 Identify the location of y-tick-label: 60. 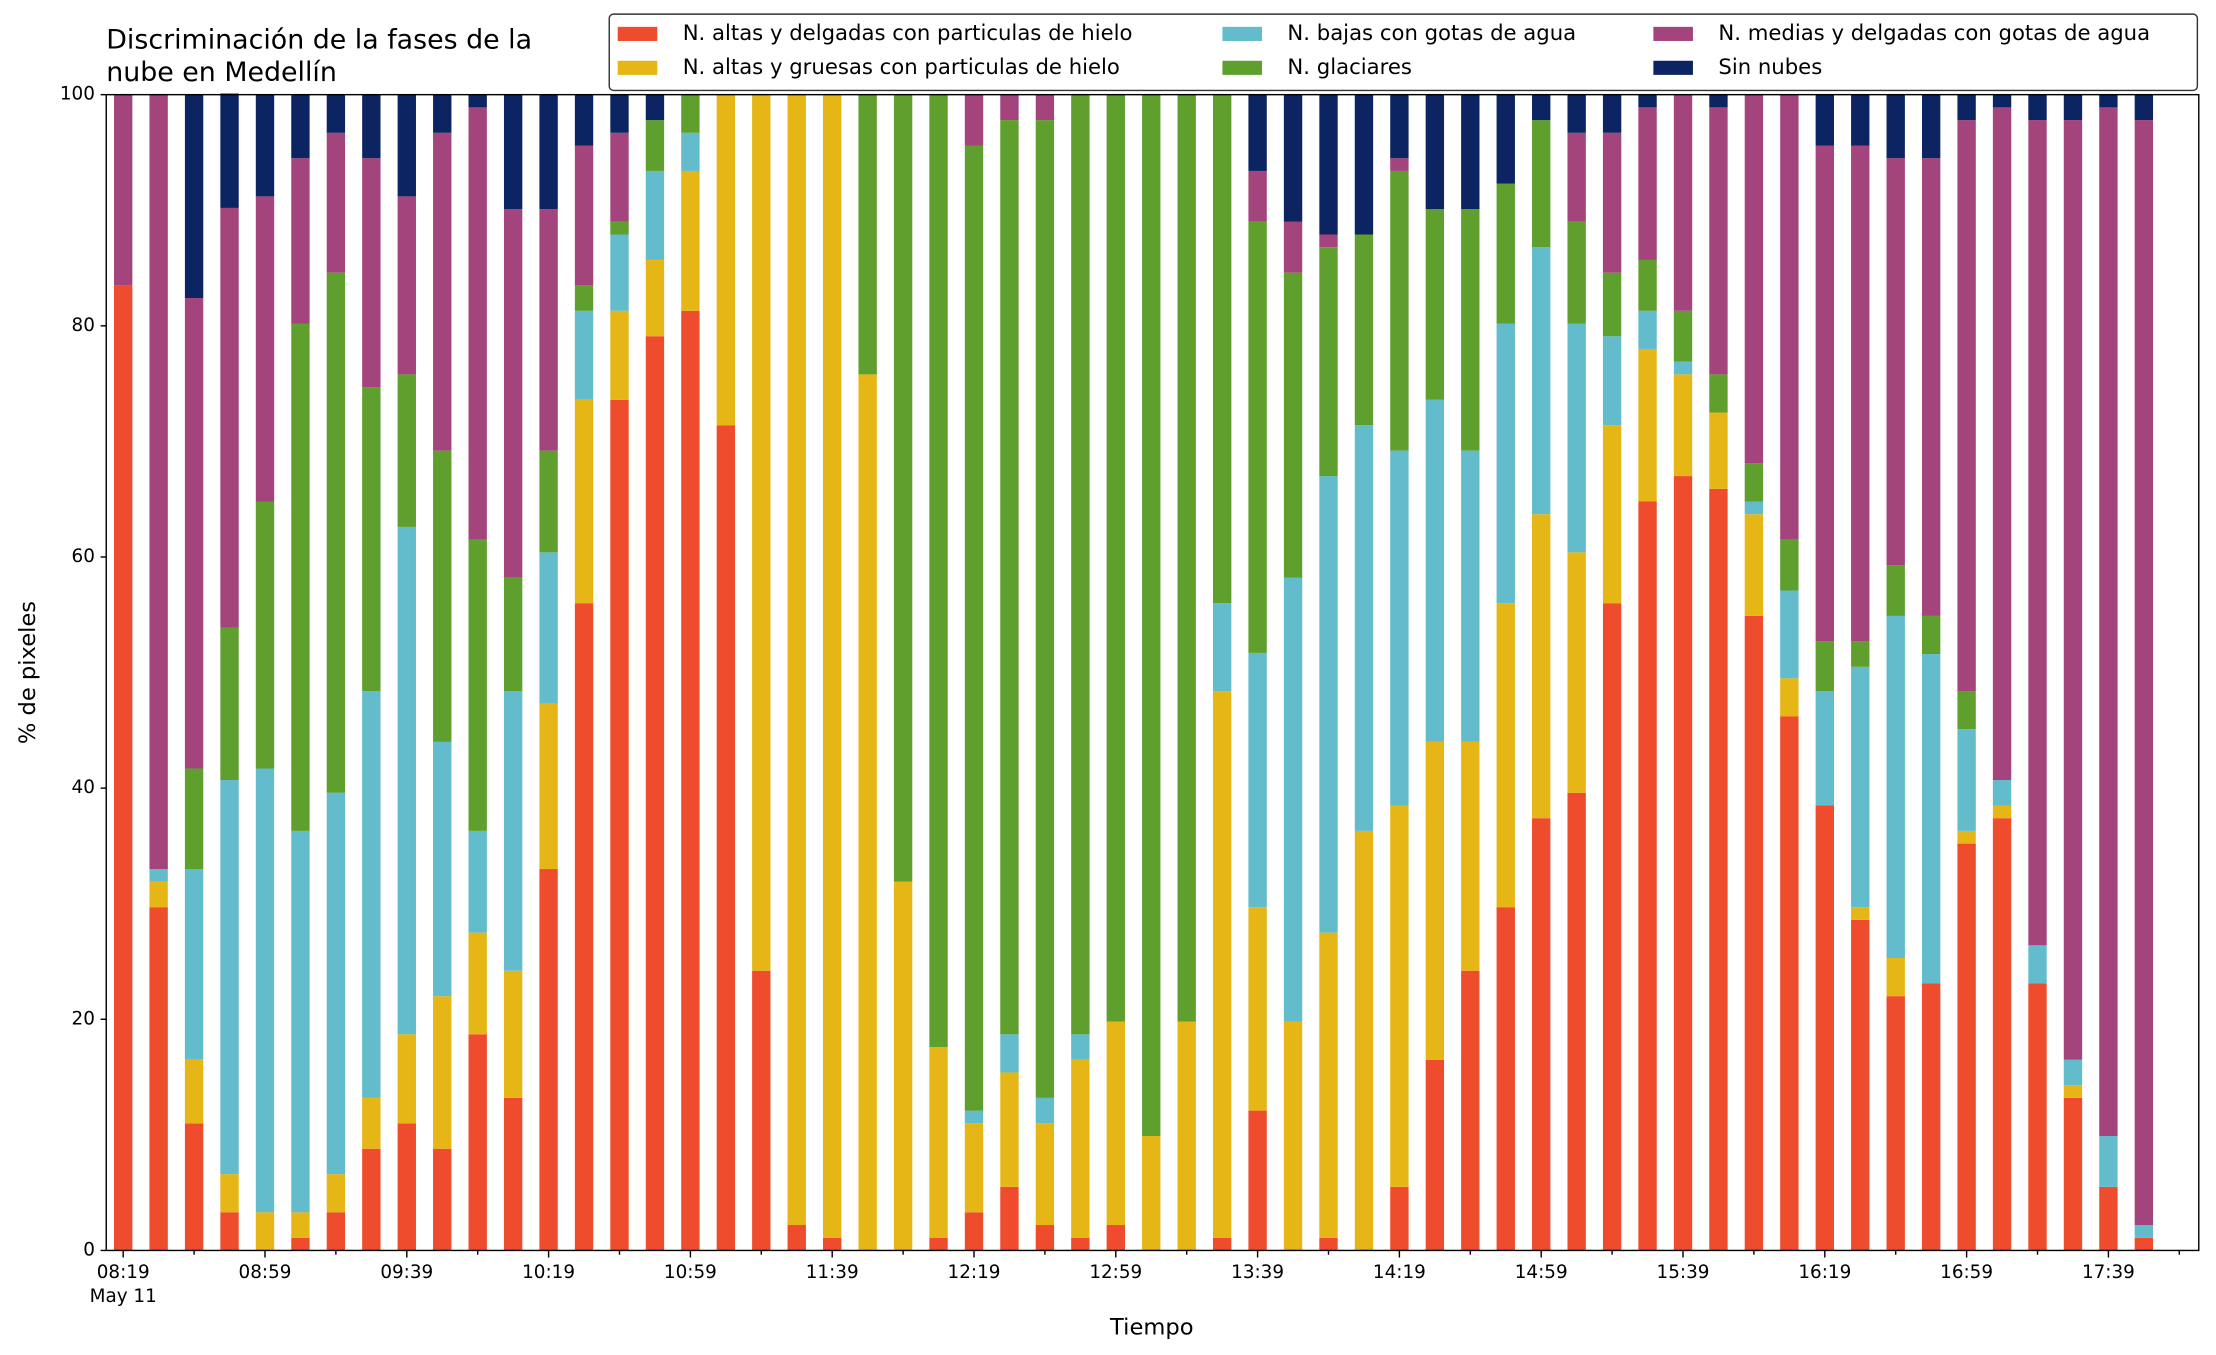
(83, 556).